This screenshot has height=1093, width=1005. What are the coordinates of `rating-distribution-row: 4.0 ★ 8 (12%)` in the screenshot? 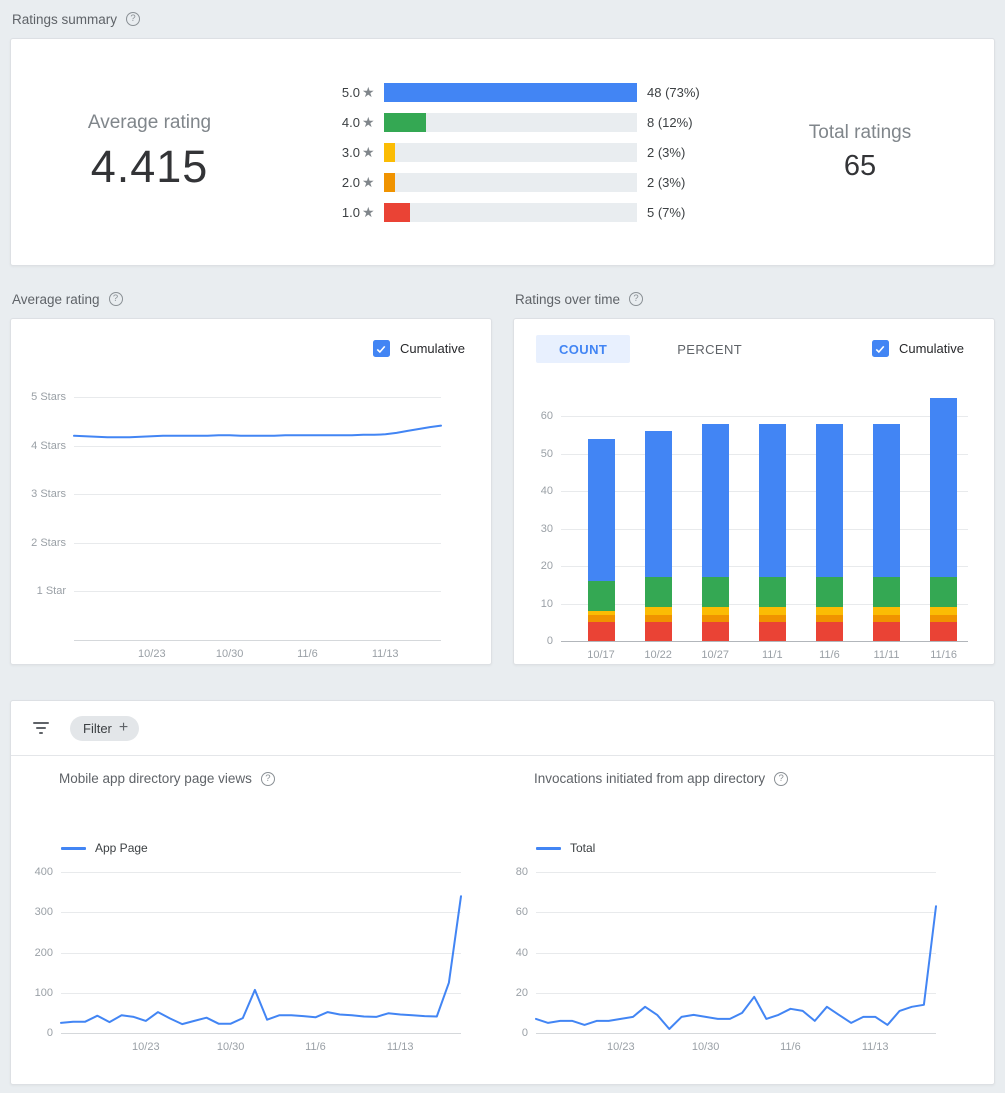 It's located at (519, 122).